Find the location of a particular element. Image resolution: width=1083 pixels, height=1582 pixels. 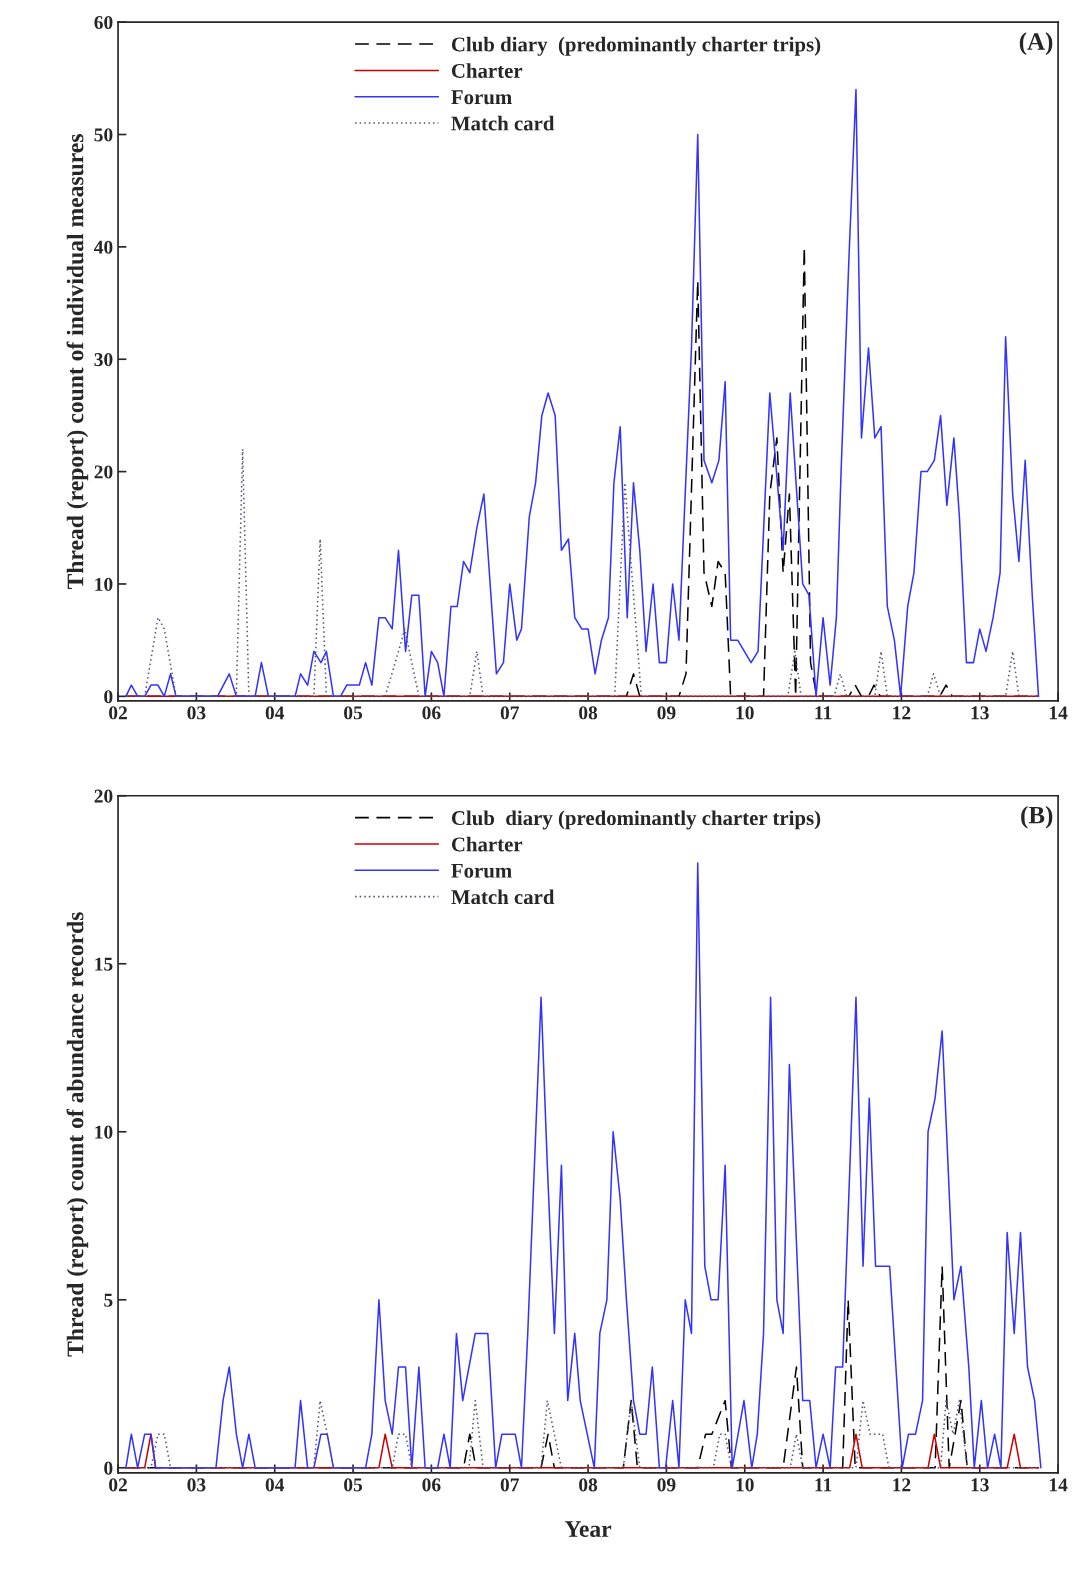

y-tick-label: 5 is located at coordinates (108, 1300).